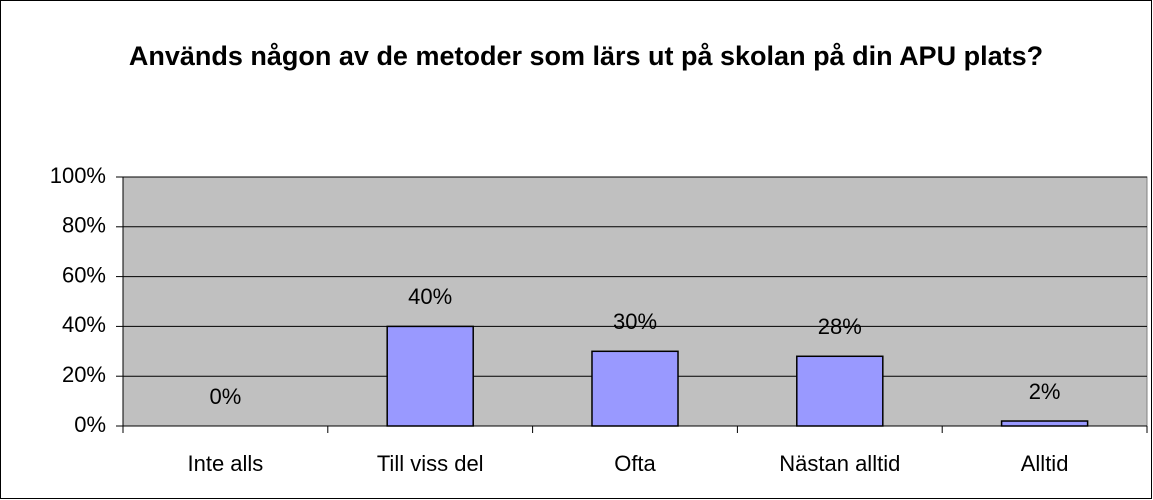 Image resolution: width=1153 pixels, height=500 pixels. I want to click on y-tick-label: 0%, so click(90, 424).